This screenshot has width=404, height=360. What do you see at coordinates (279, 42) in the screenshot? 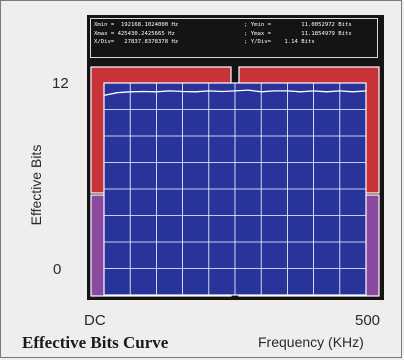
I see `ydiv-readout: ; Y/Div= 1.14 Bits` at bounding box center [279, 42].